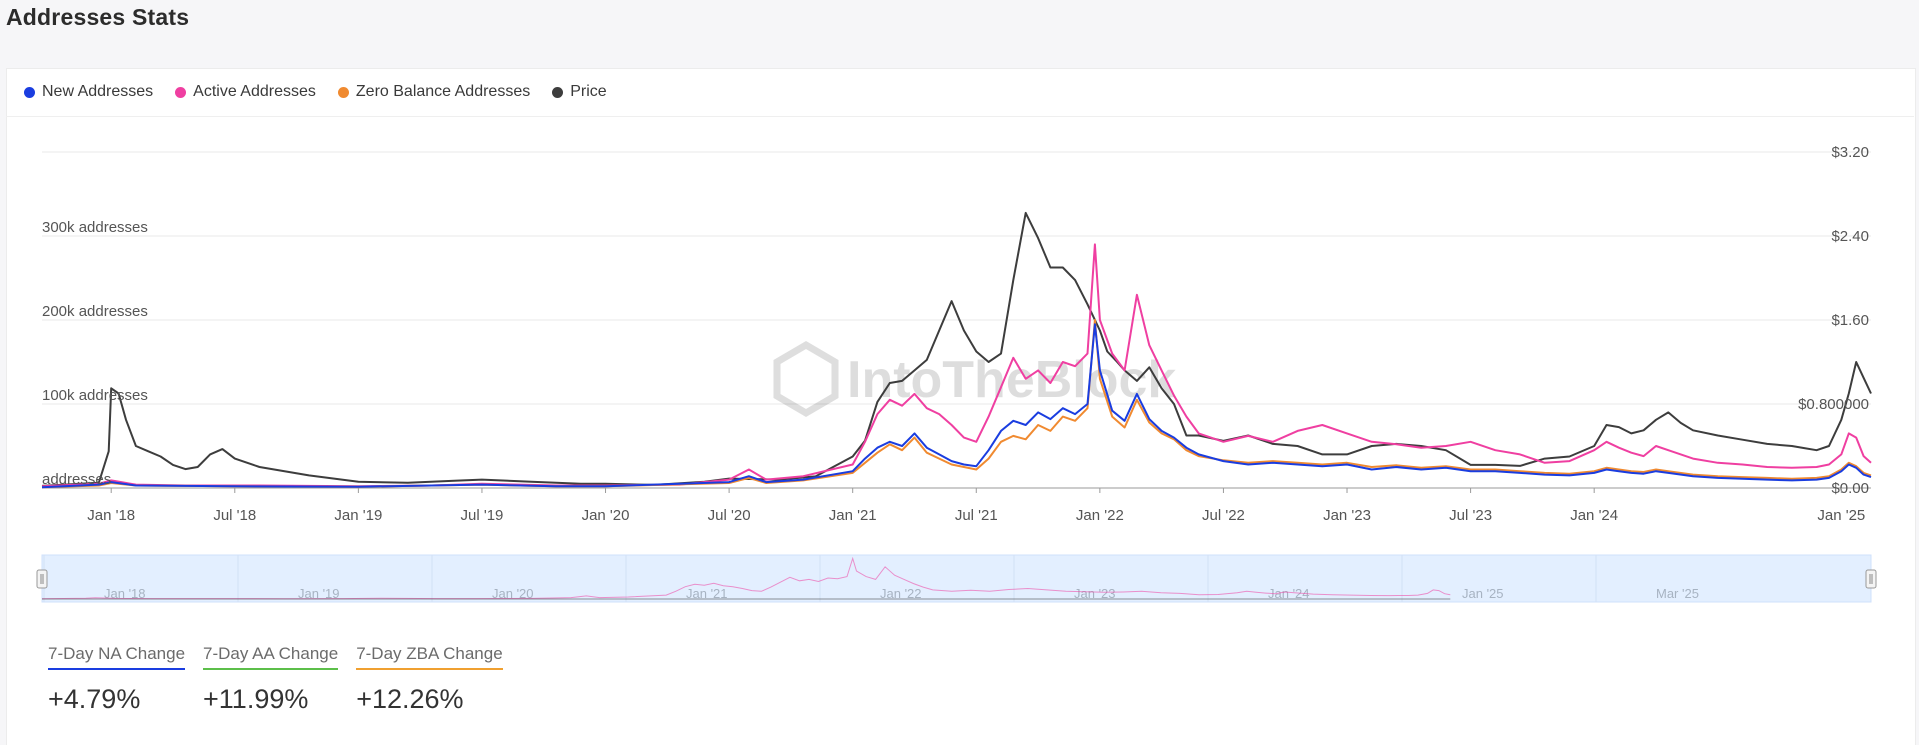 The width and height of the screenshot is (1919, 745). I want to click on stat-value: +12.26%, so click(410, 699).